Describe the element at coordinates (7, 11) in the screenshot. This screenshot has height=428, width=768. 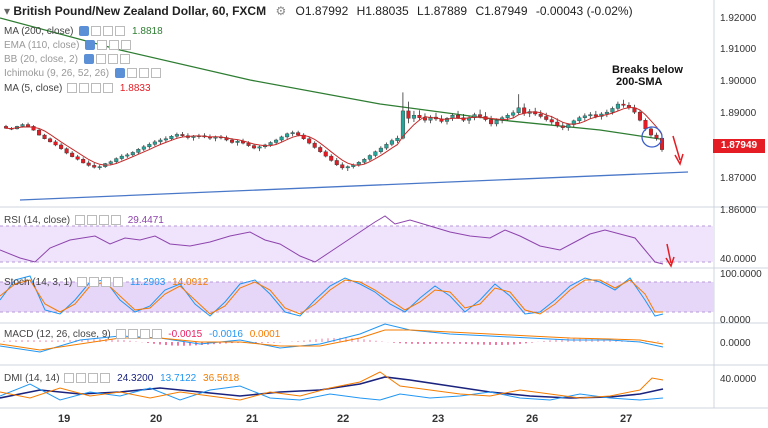
I see `collapse-icon: ▾` at that location.